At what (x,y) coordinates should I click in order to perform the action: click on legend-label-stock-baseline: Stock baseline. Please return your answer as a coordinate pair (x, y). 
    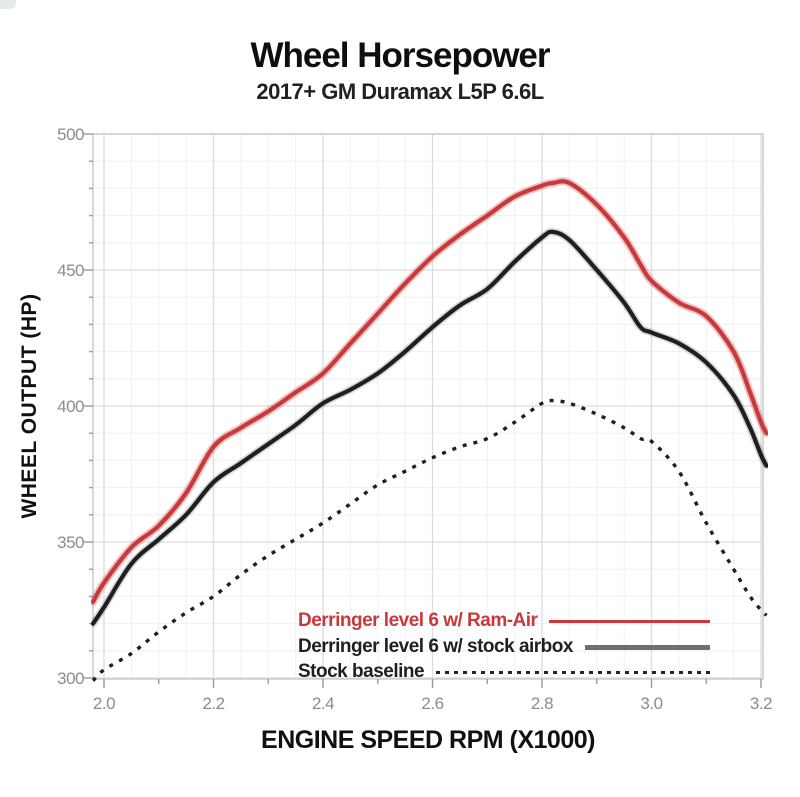
    Looking at the image, I should click on (361, 671).